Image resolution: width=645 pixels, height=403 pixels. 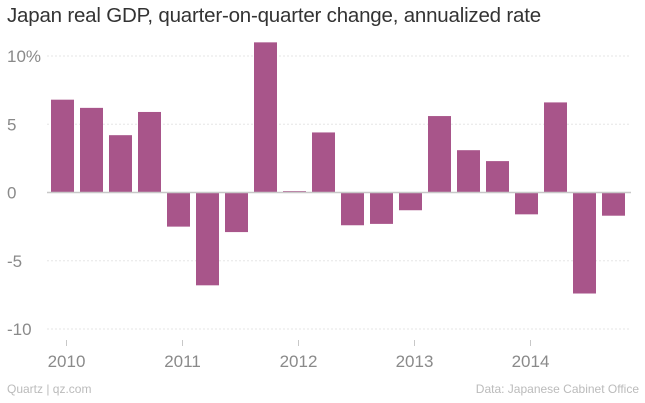 What do you see at coordinates (24, 193) in the screenshot?
I see `y-axis-tick-labels: 10% 5 0 -5 -10` at bounding box center [24, 193].